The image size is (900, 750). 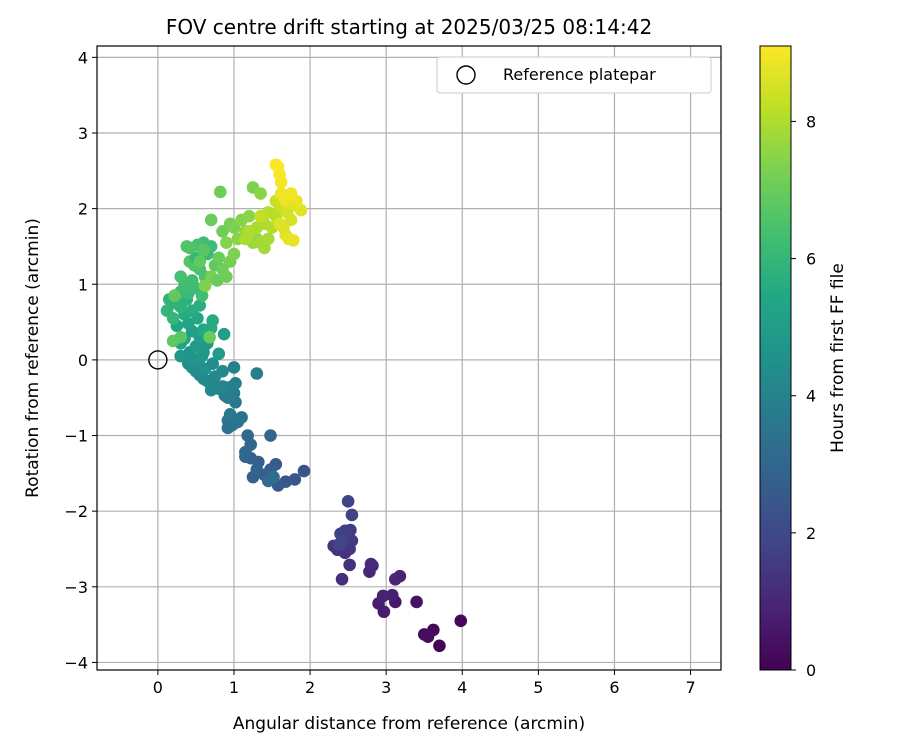 What do you see at coordinates (811, 396) in the screenshot?
I see `colorbar-tick-label: 4` at bounding box center [811, 396].